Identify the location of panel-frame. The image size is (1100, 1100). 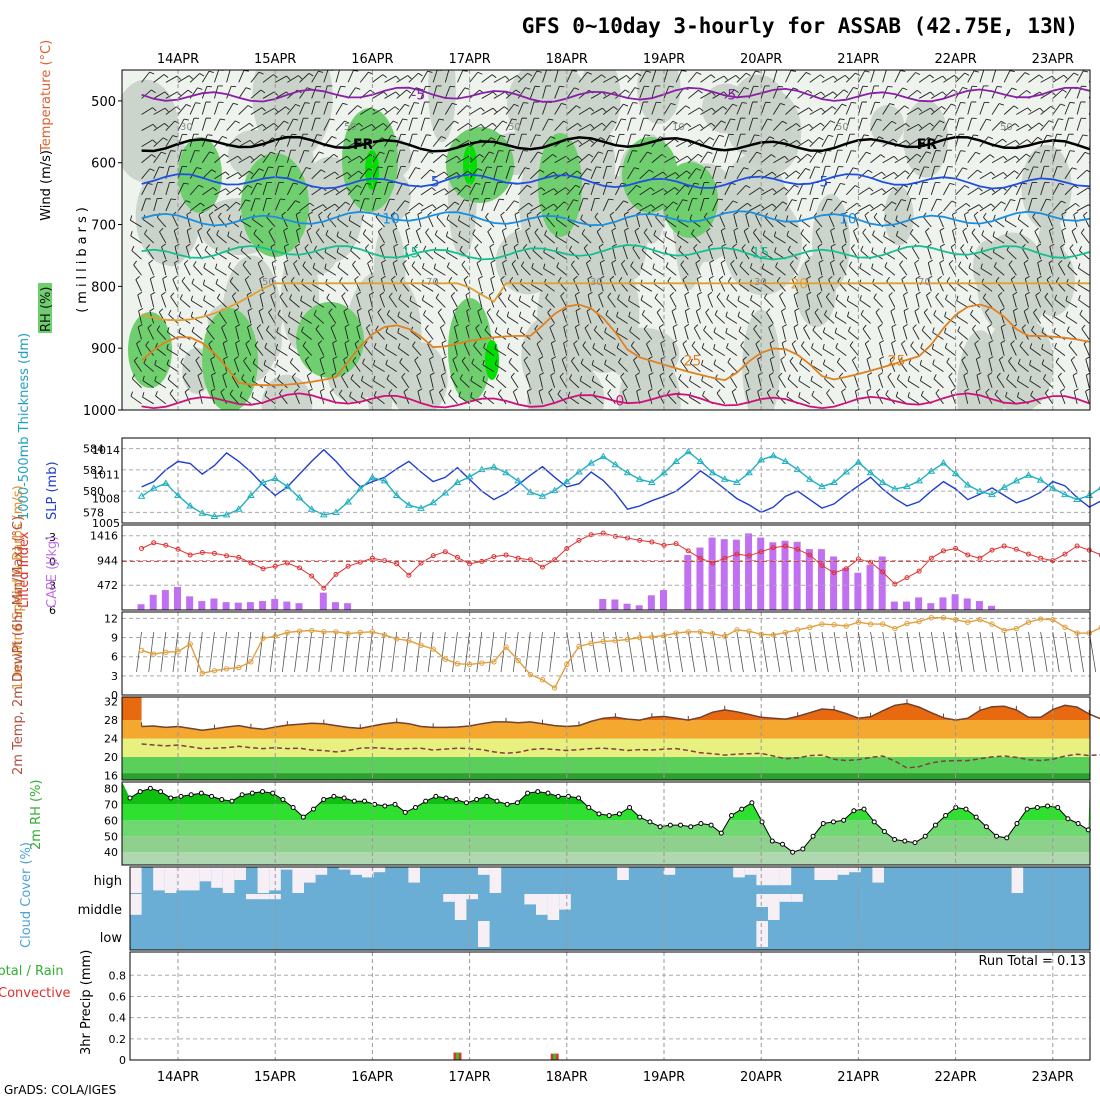
(610, 1006).